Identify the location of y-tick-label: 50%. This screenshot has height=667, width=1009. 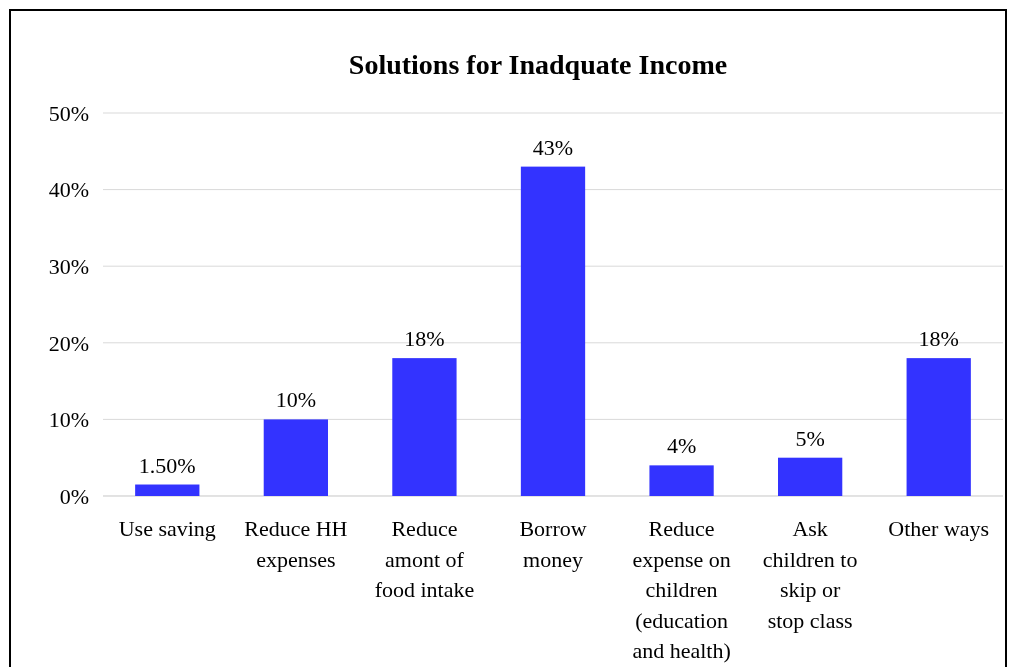
(68, 113).